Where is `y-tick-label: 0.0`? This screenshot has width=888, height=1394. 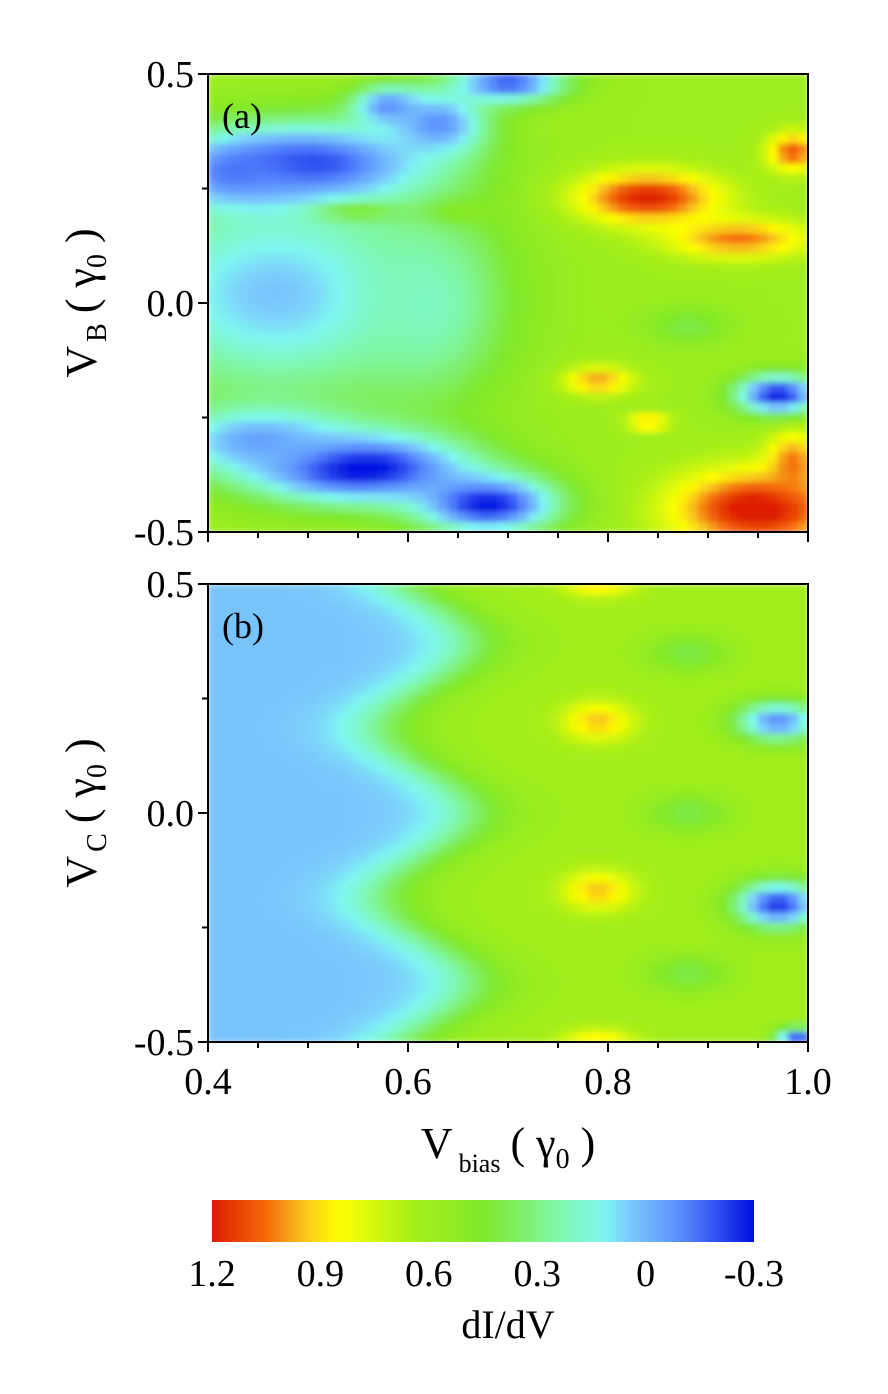 y-tick-label: 0.0 is located at coordinates (171, 304).